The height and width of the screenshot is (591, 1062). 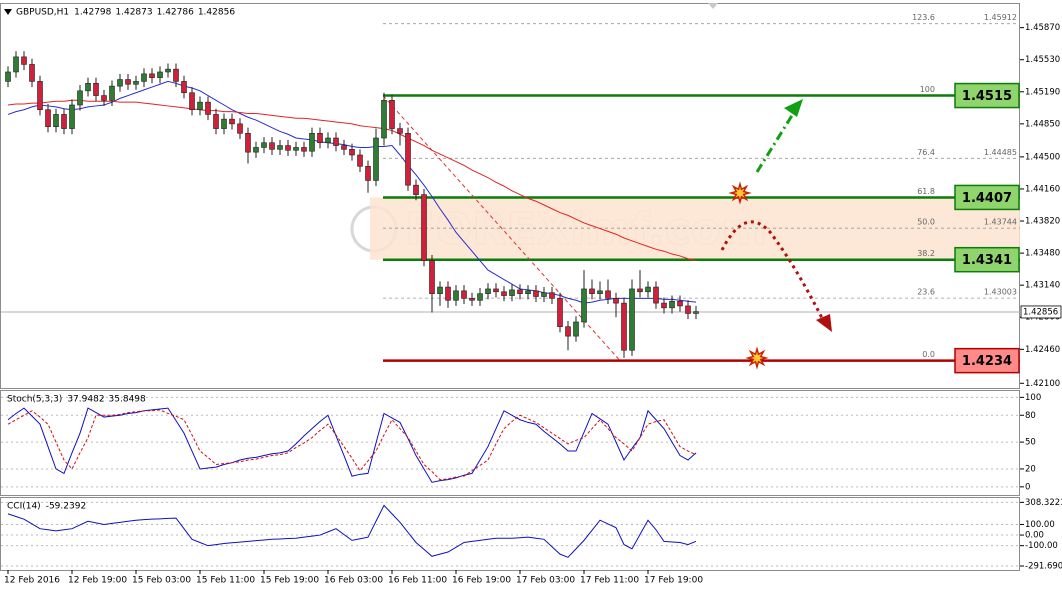 What do you see at coordinates (127, 400) in the screenshot?
I see `header-value: 35.8498` at bounding box center [127, 400].